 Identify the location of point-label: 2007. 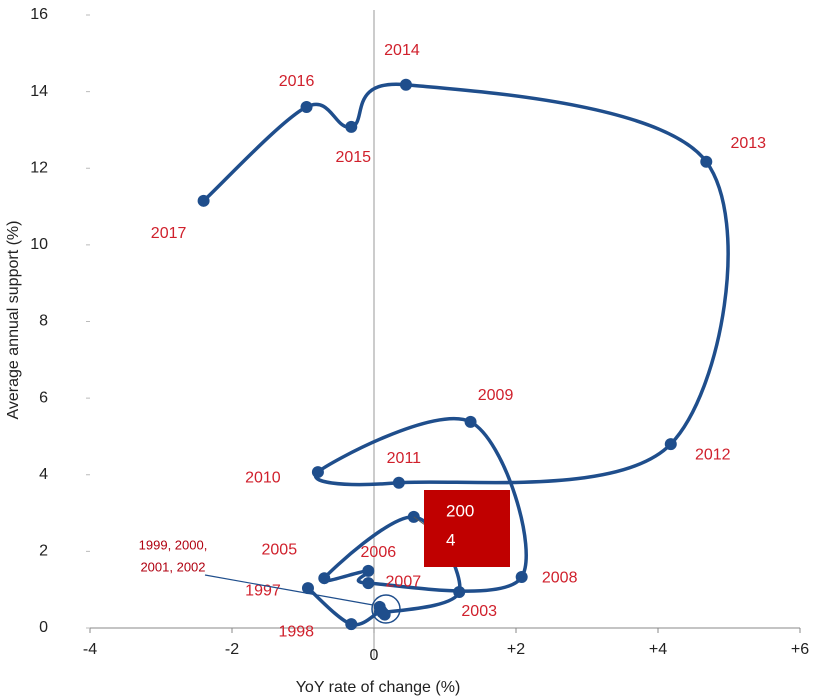
(404, 581).